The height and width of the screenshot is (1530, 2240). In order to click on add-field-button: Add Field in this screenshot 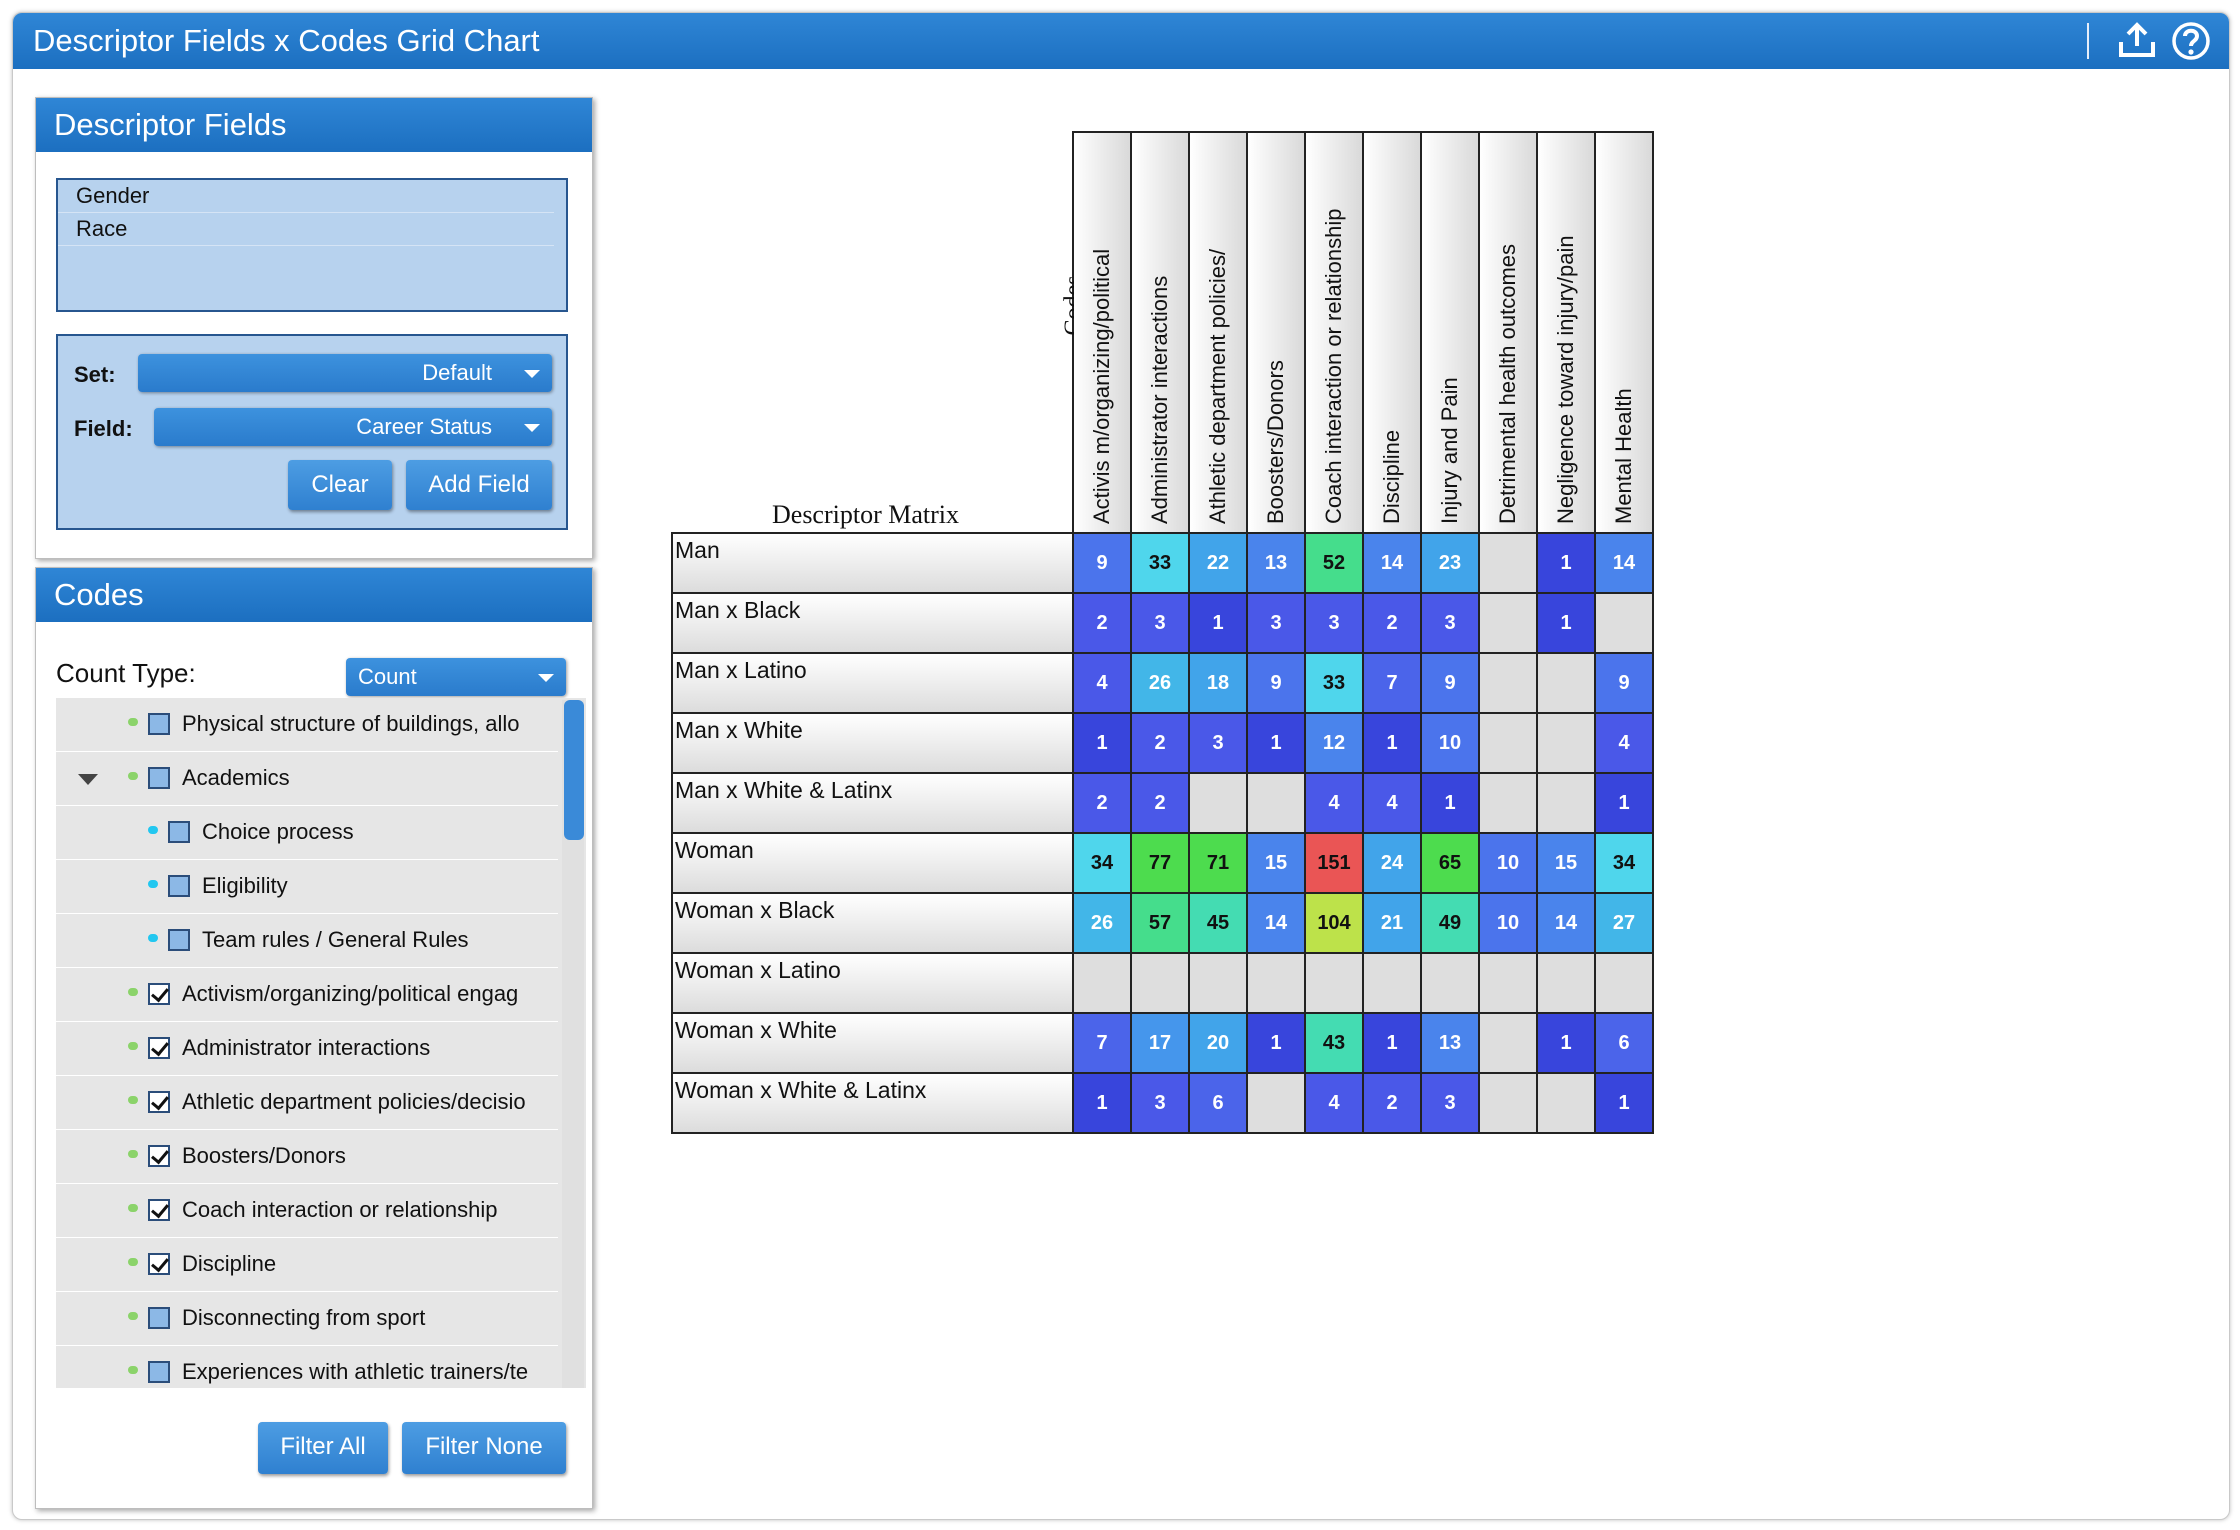, I will do `click(479, 485)`.